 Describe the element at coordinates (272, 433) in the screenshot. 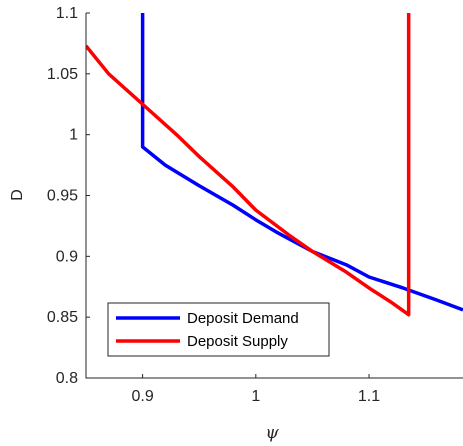

I see `x-axis-label: ψ` at that location.